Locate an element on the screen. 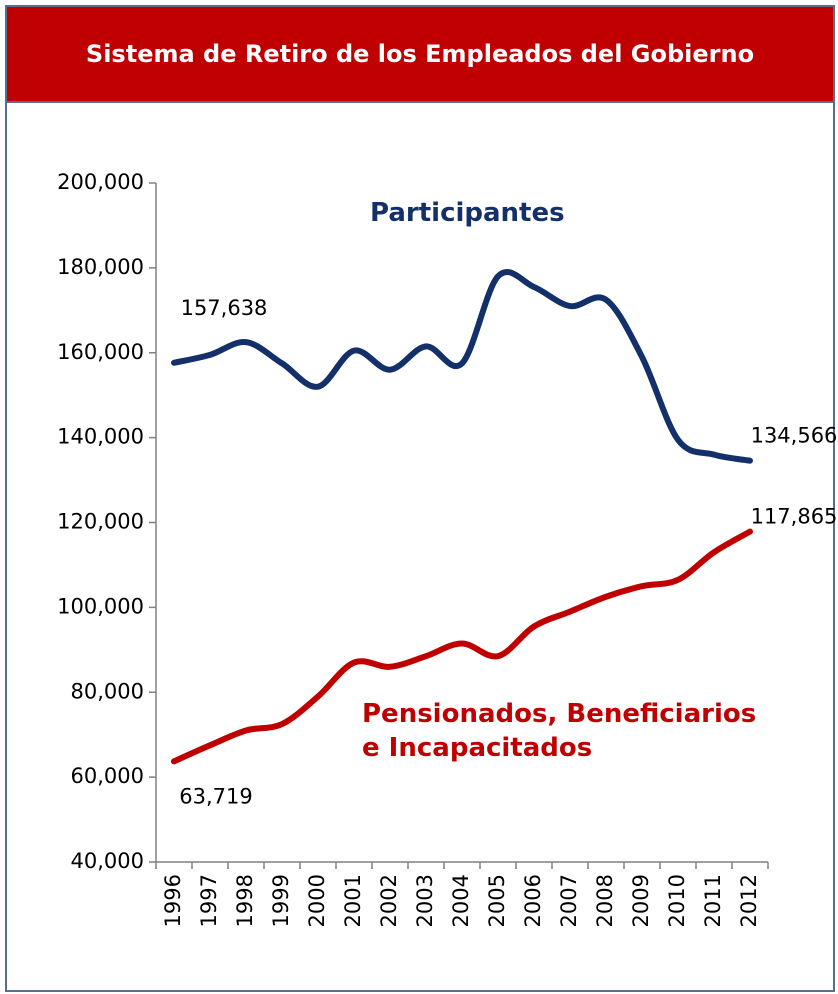 This screenshot has height=994, width=838. x-tick-label: 2001 is located at coordinates (353, 900).